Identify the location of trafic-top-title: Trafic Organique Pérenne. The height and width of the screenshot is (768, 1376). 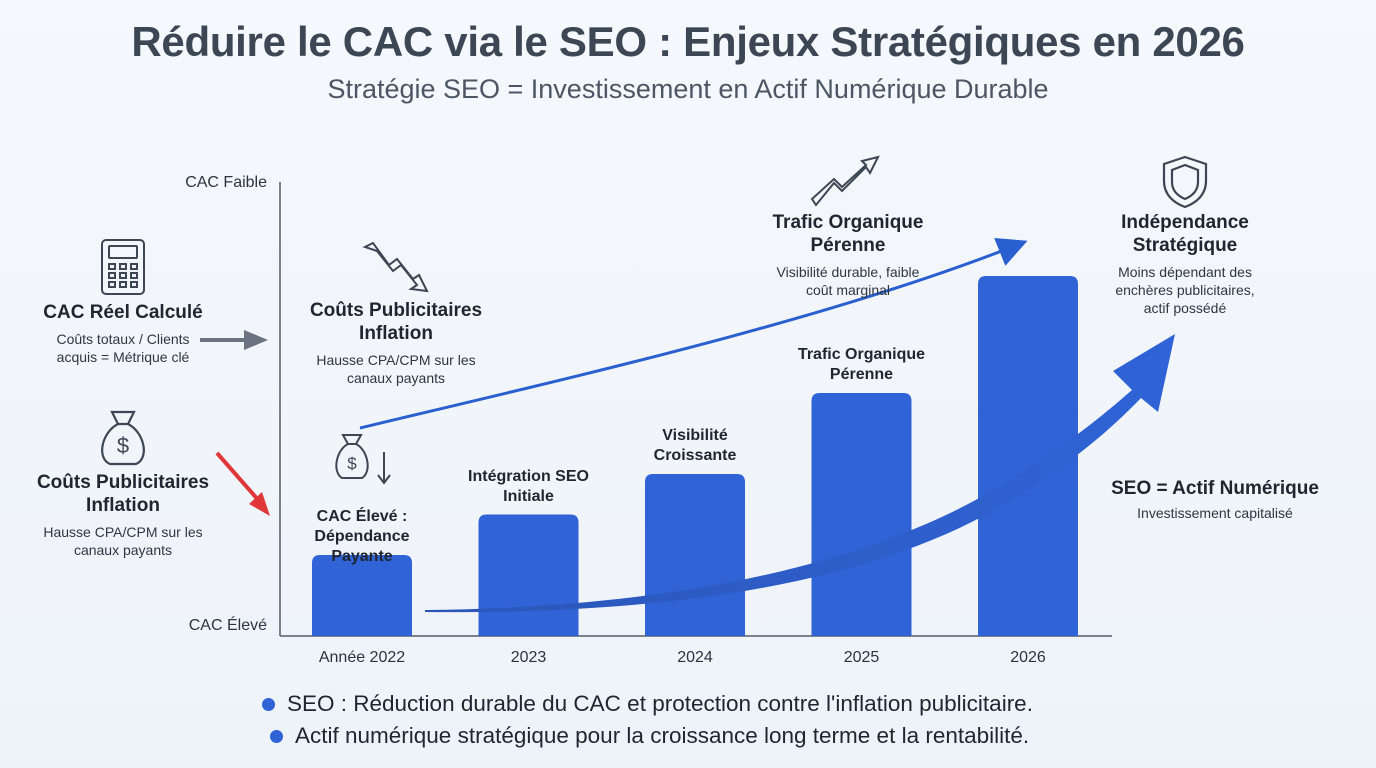
(848, 234).